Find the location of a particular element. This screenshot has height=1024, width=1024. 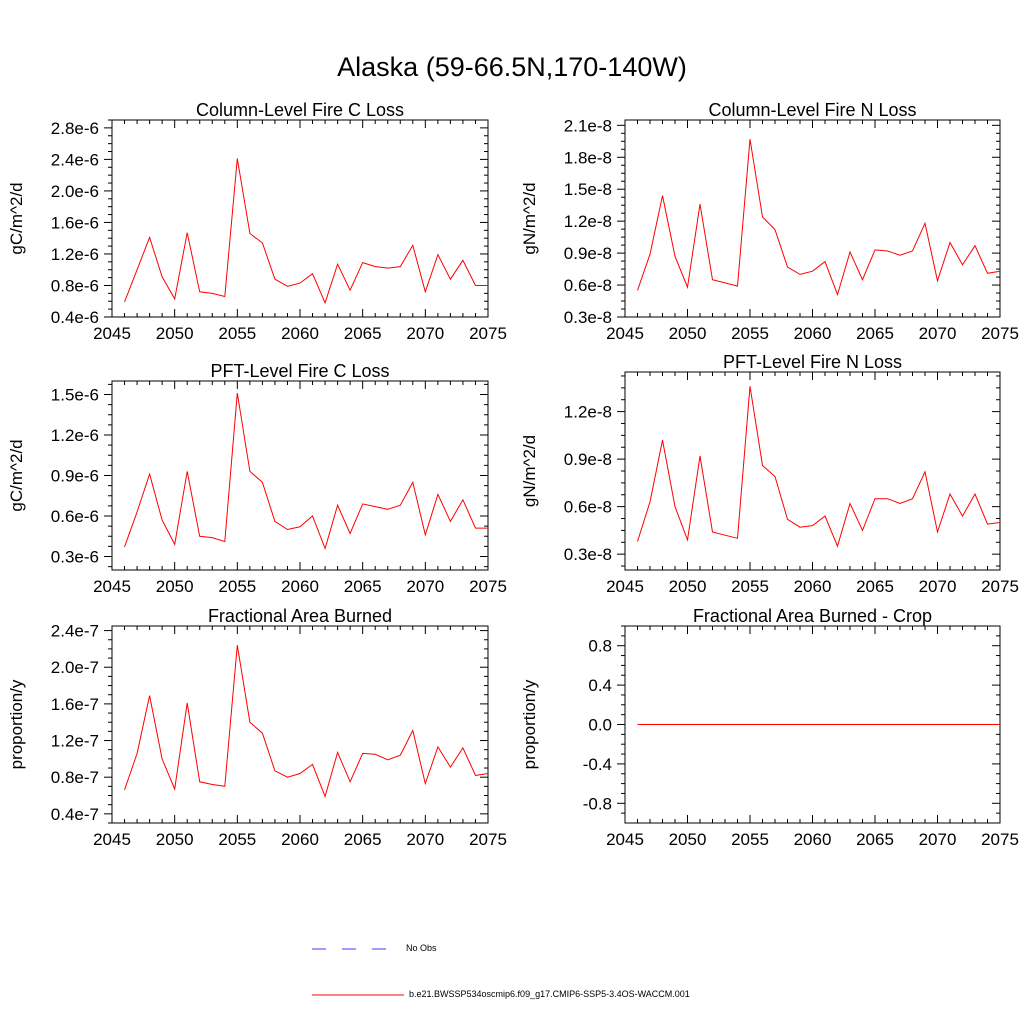

y-tick-label: 2.4e-7 is located at coordinates (75, 631).